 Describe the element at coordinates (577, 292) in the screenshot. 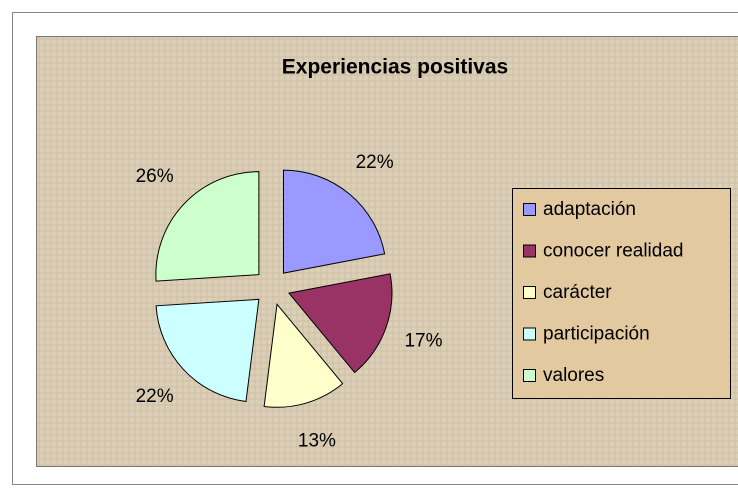

I see `legend-label: carácter` at that location.